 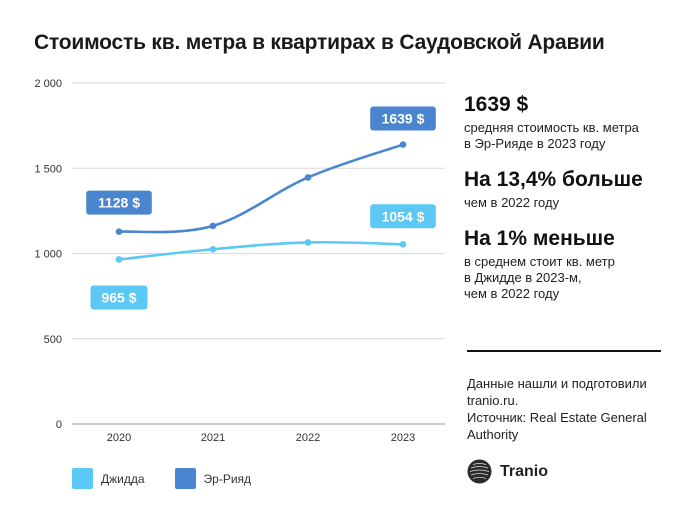 I want to click on source-line: Источник: Real Estate General, so click(x=557, y=417).